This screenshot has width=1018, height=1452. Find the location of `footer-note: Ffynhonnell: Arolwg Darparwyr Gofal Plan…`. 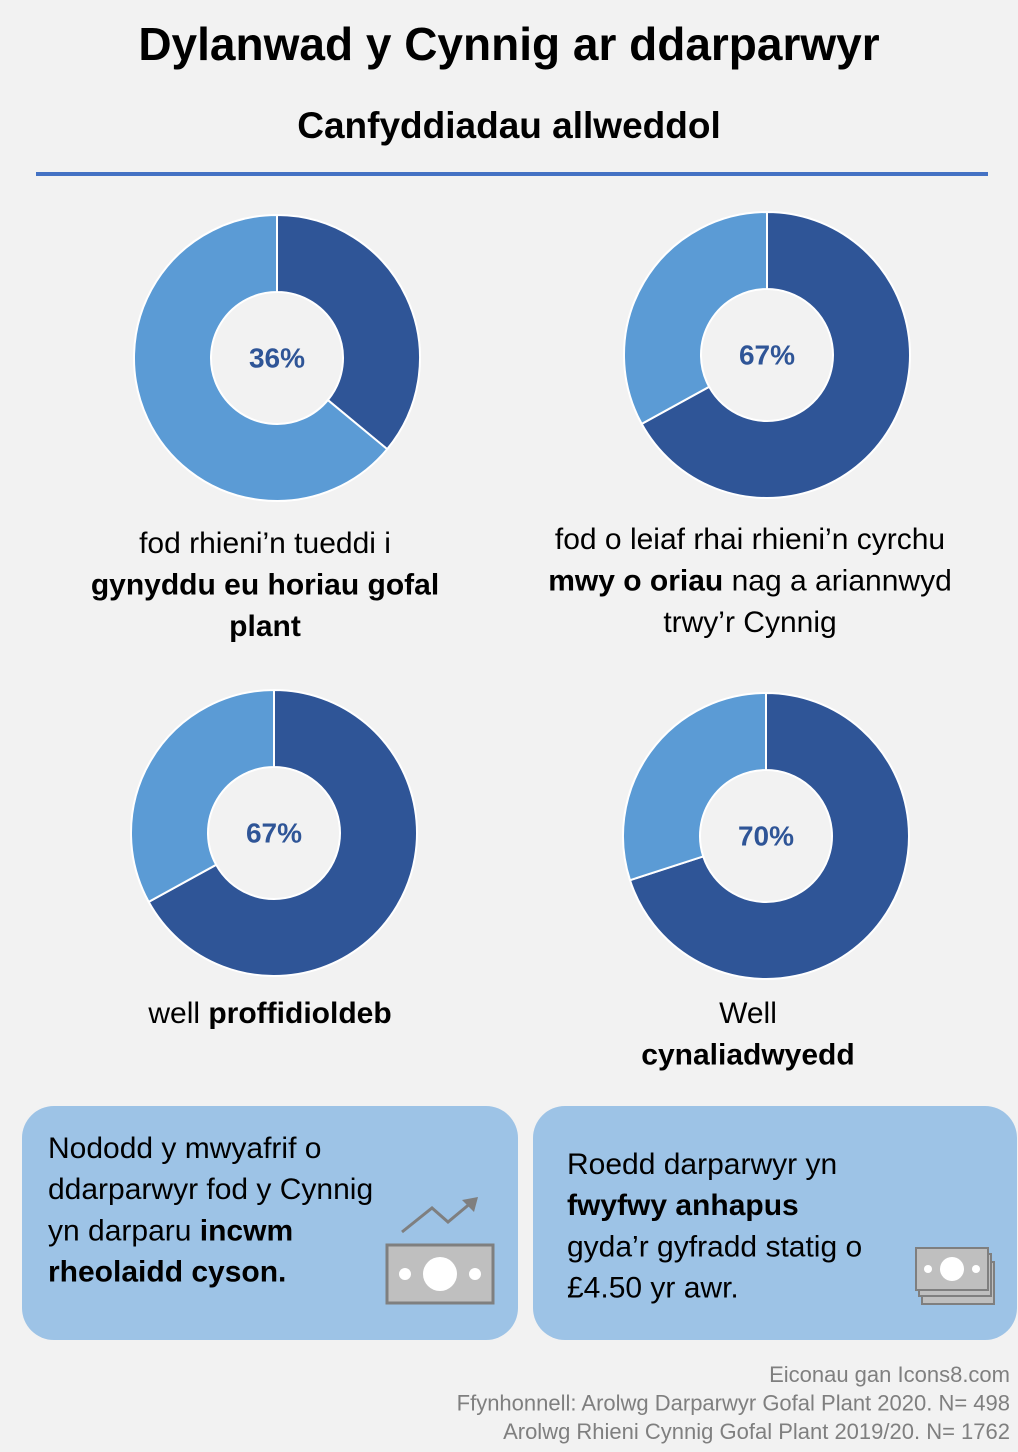

footer-note: Ffynhonnell: Arolwg Darparwyr Gofal Plan… is located at coordinates (733, 1402).